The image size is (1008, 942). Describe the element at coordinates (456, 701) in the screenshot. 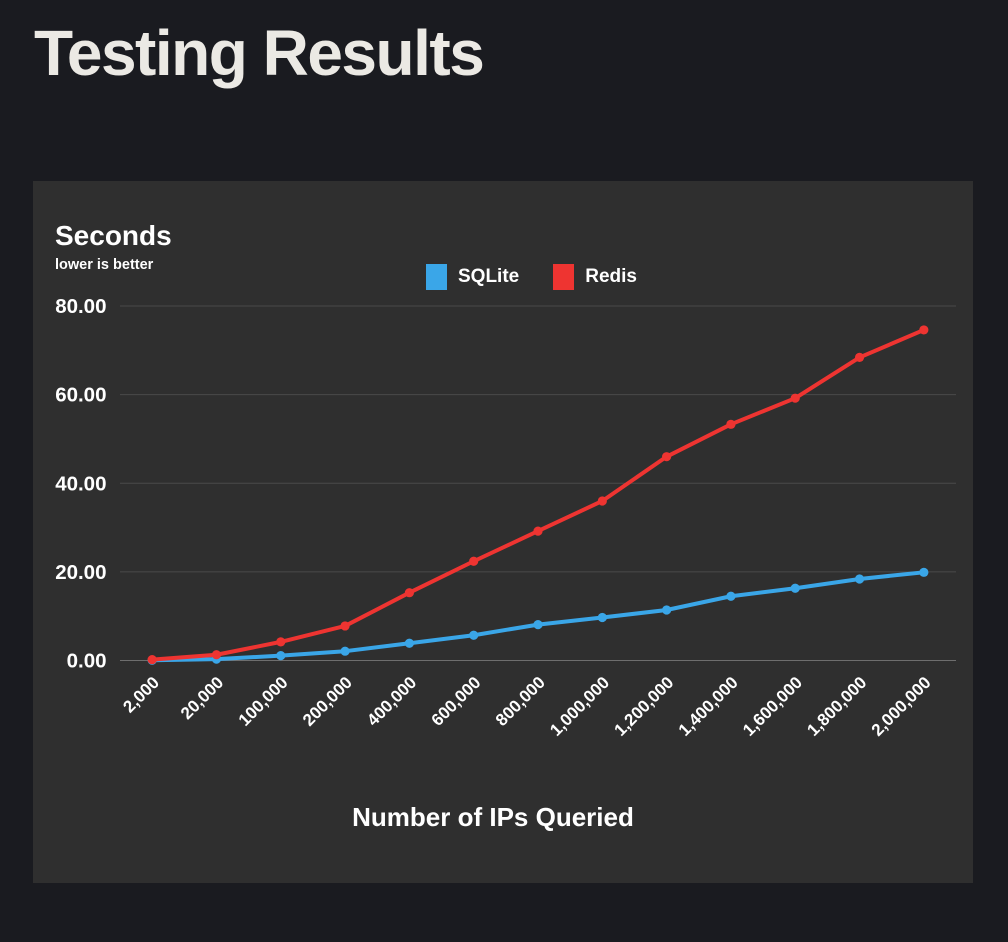

I see `x-tick-label: 600,000` at that location.